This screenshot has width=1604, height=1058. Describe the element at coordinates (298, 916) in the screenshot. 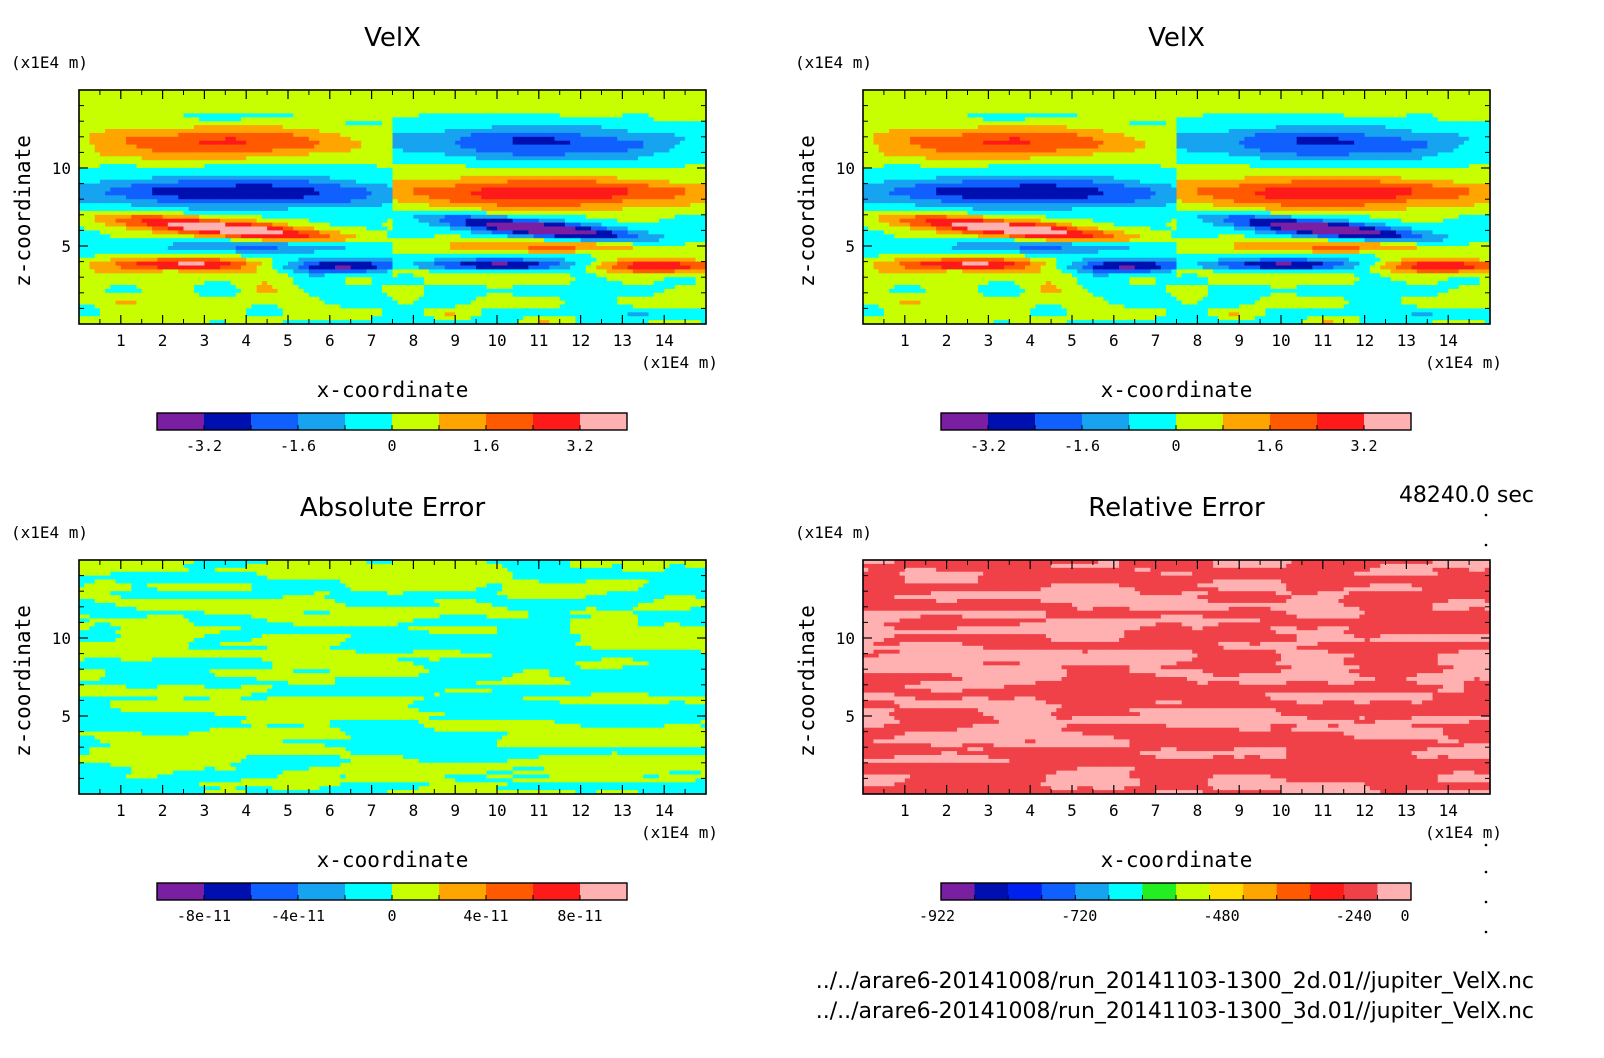

I see `colorbar-tick-label: -4e-11` at that location.